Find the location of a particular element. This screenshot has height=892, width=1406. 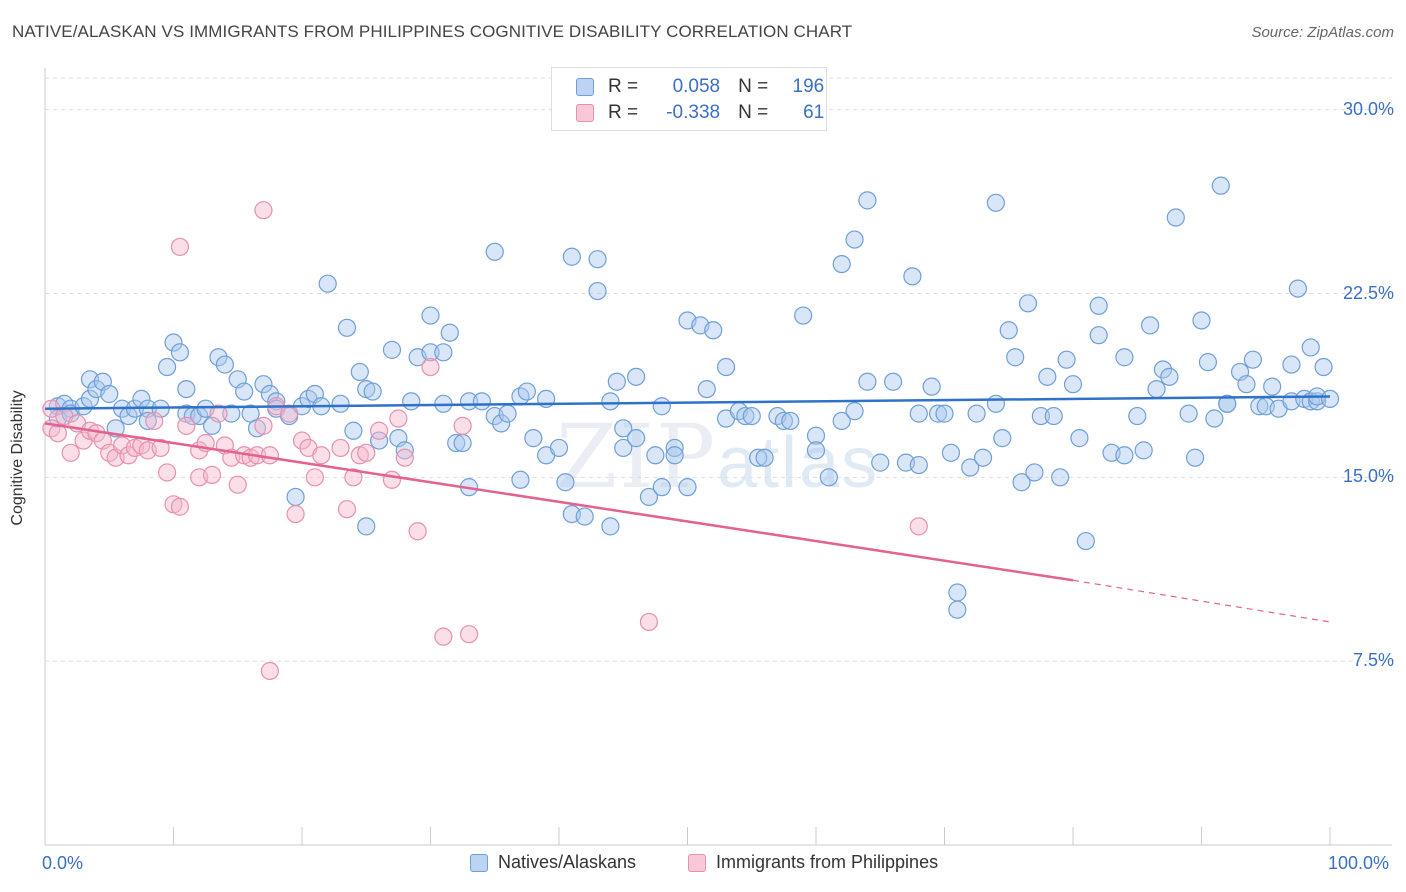

source-credit: Source: ZipAtlas.com is located at coordinates (1322, 32).